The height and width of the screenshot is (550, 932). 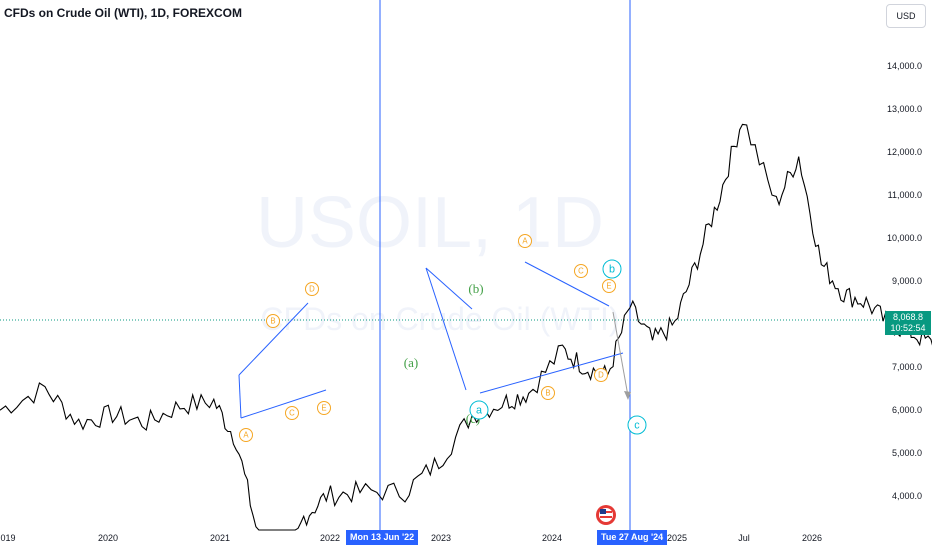 What do you see at coordinates (907, 453) in the screenshot?
I see `price-scale-label: 5,000.0` at bounding box center [907, 453].